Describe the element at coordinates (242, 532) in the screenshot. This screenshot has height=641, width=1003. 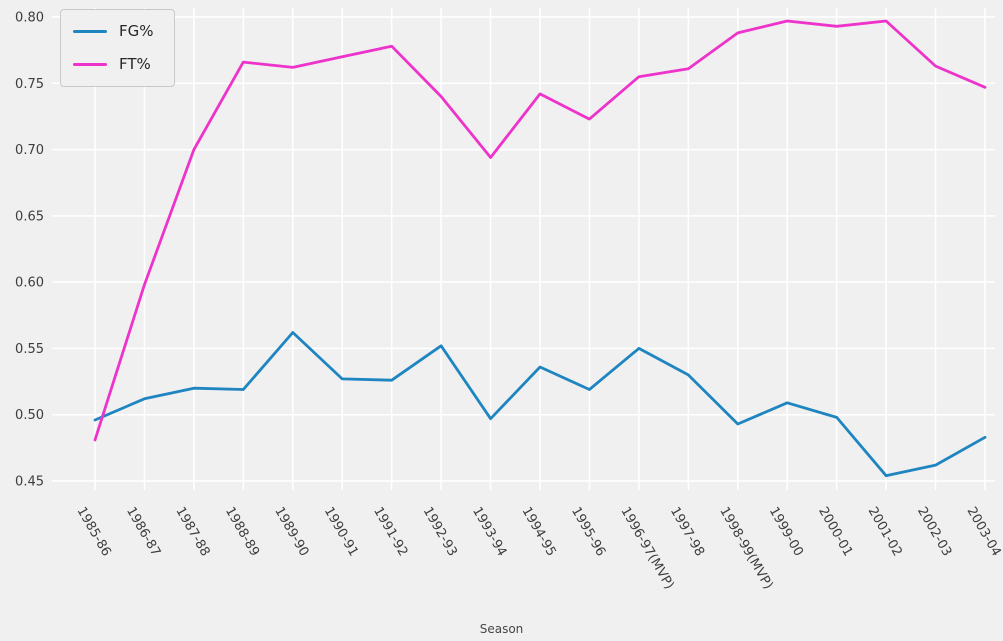
I see `x-tick-label: 1988-89` at that location.